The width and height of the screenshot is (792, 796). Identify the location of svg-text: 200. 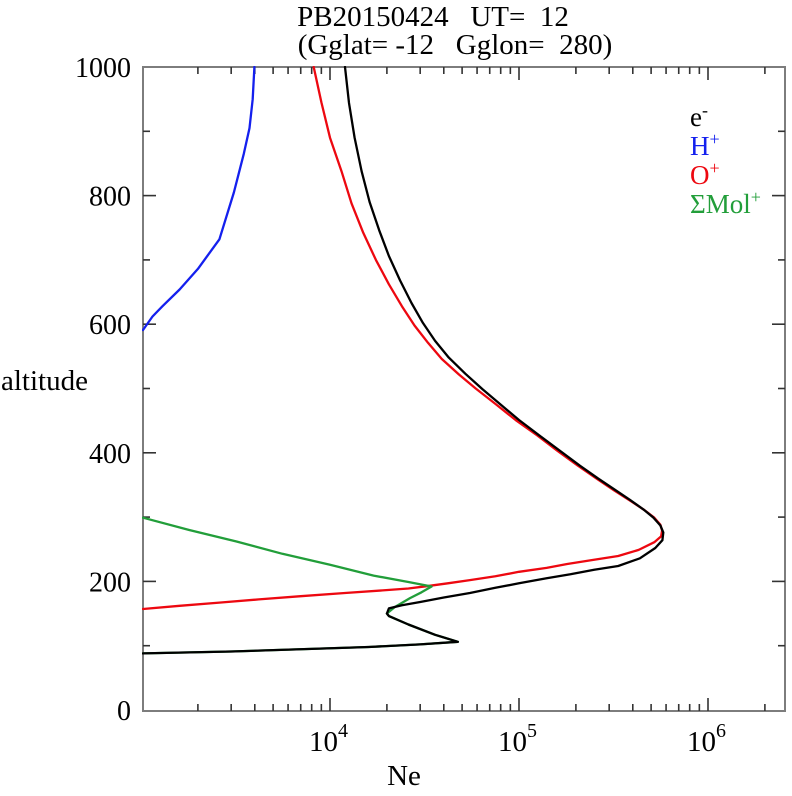
(110, 582).